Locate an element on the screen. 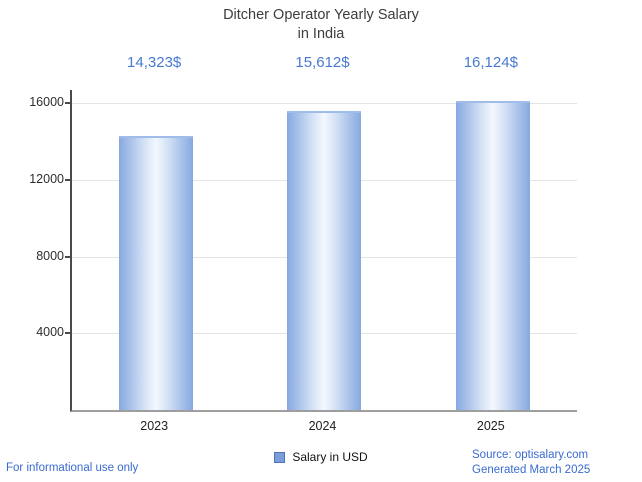 The height and width of the screenshot is (482, 642). chart-title-line1: Ditcher Operator Yearly Salary is located at coordinates (321, 15).